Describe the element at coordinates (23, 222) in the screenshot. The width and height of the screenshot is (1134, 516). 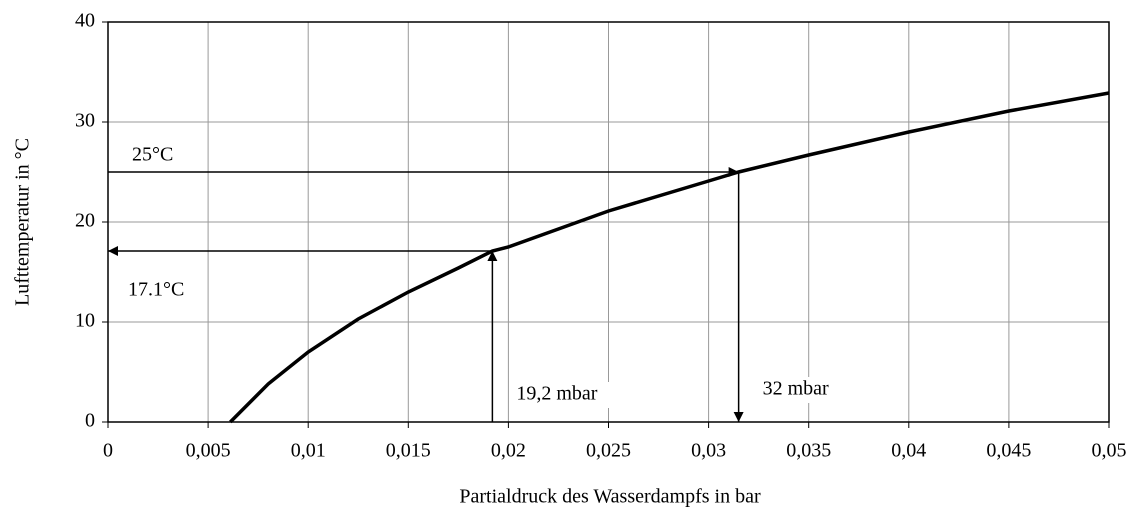
I see `y-axis-label: Lufttemperatur in °C` at that location.